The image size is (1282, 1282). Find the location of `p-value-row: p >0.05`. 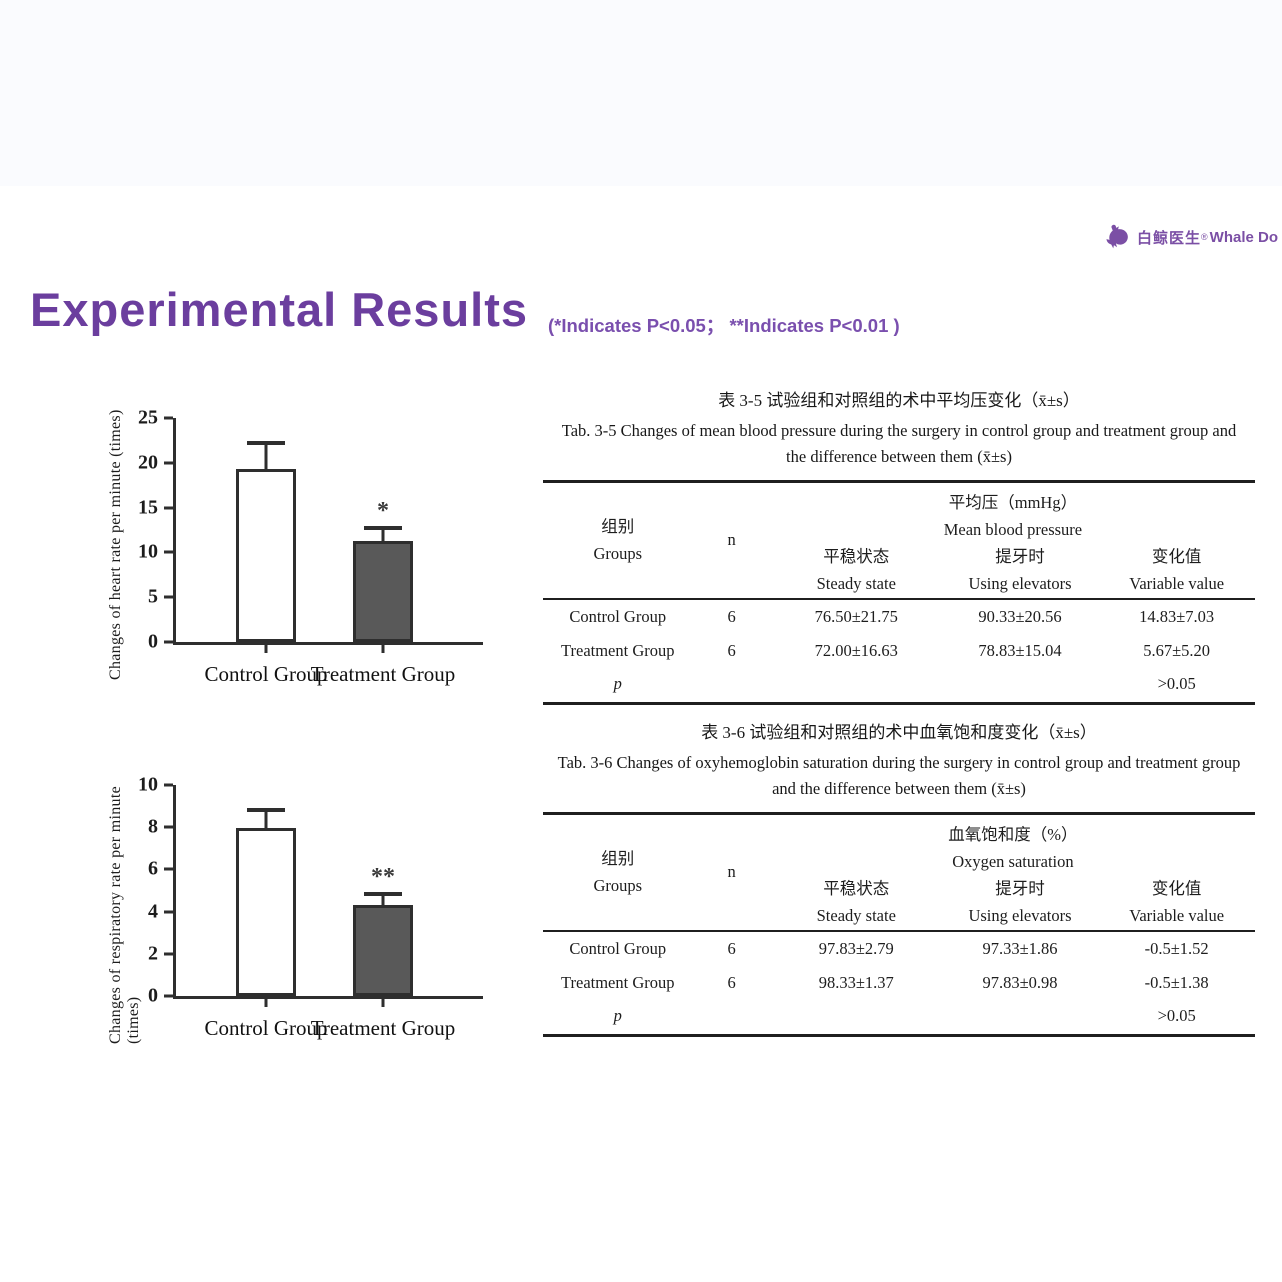

p-value-row: p >0.05 is located at coordinates (899, 686).